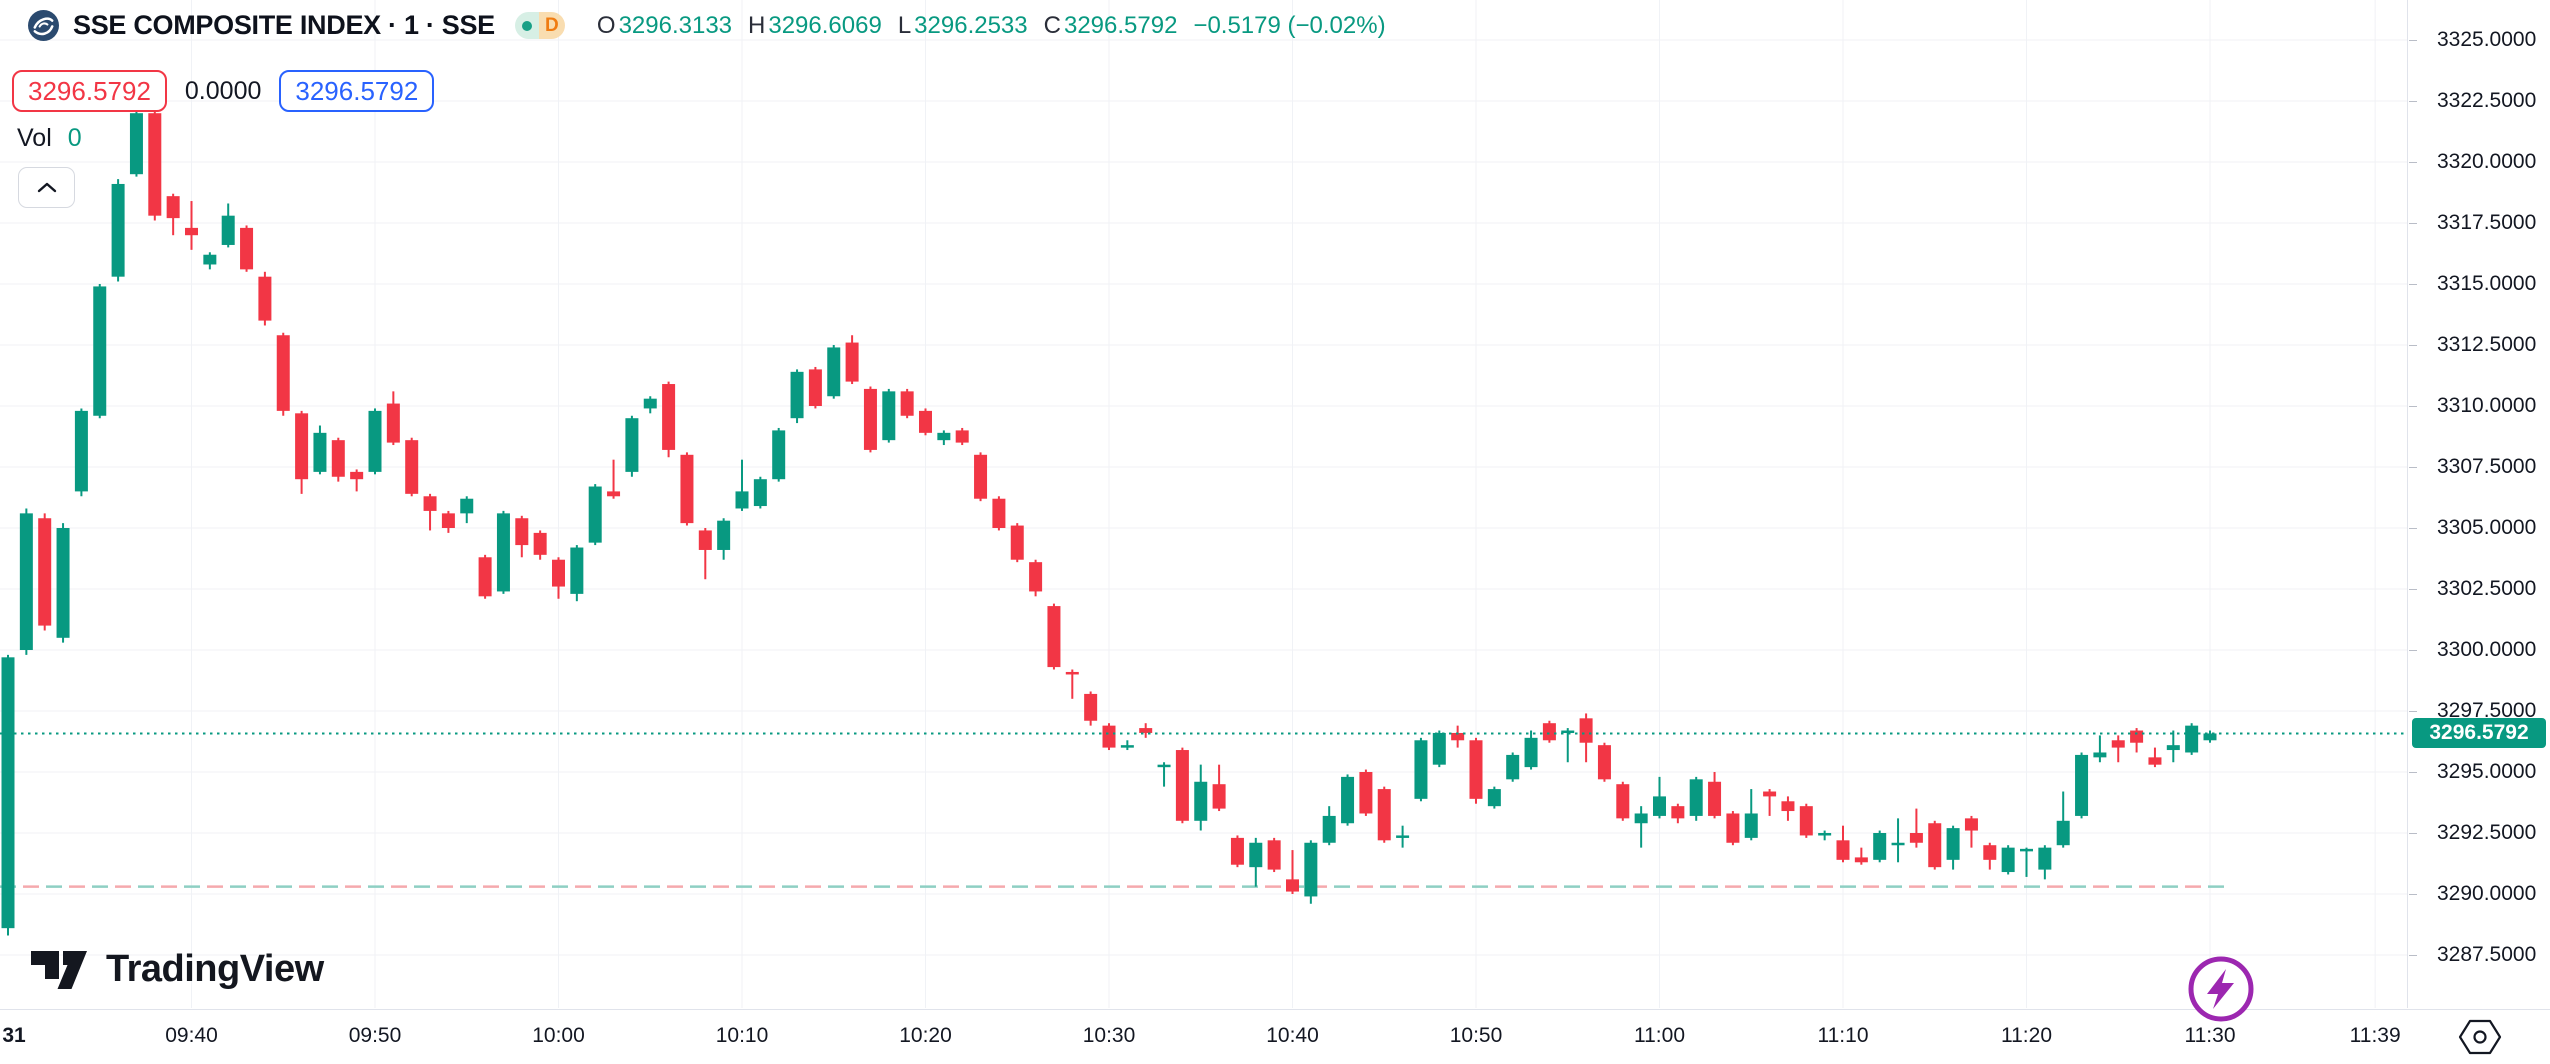 The image size is (2550, 1064). What do you see at coordinates (1292, 1035) in the screenshot?
I see `time-tick-label: 10:40` at bounding box center [1292, 1035].